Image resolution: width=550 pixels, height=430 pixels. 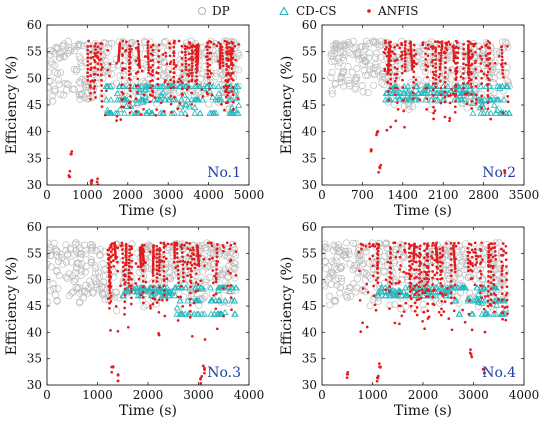 What do you see at coordinates (309, 185) in the screenshot?
I see `y-tick-label: 30` at bounding box center [309, 185].